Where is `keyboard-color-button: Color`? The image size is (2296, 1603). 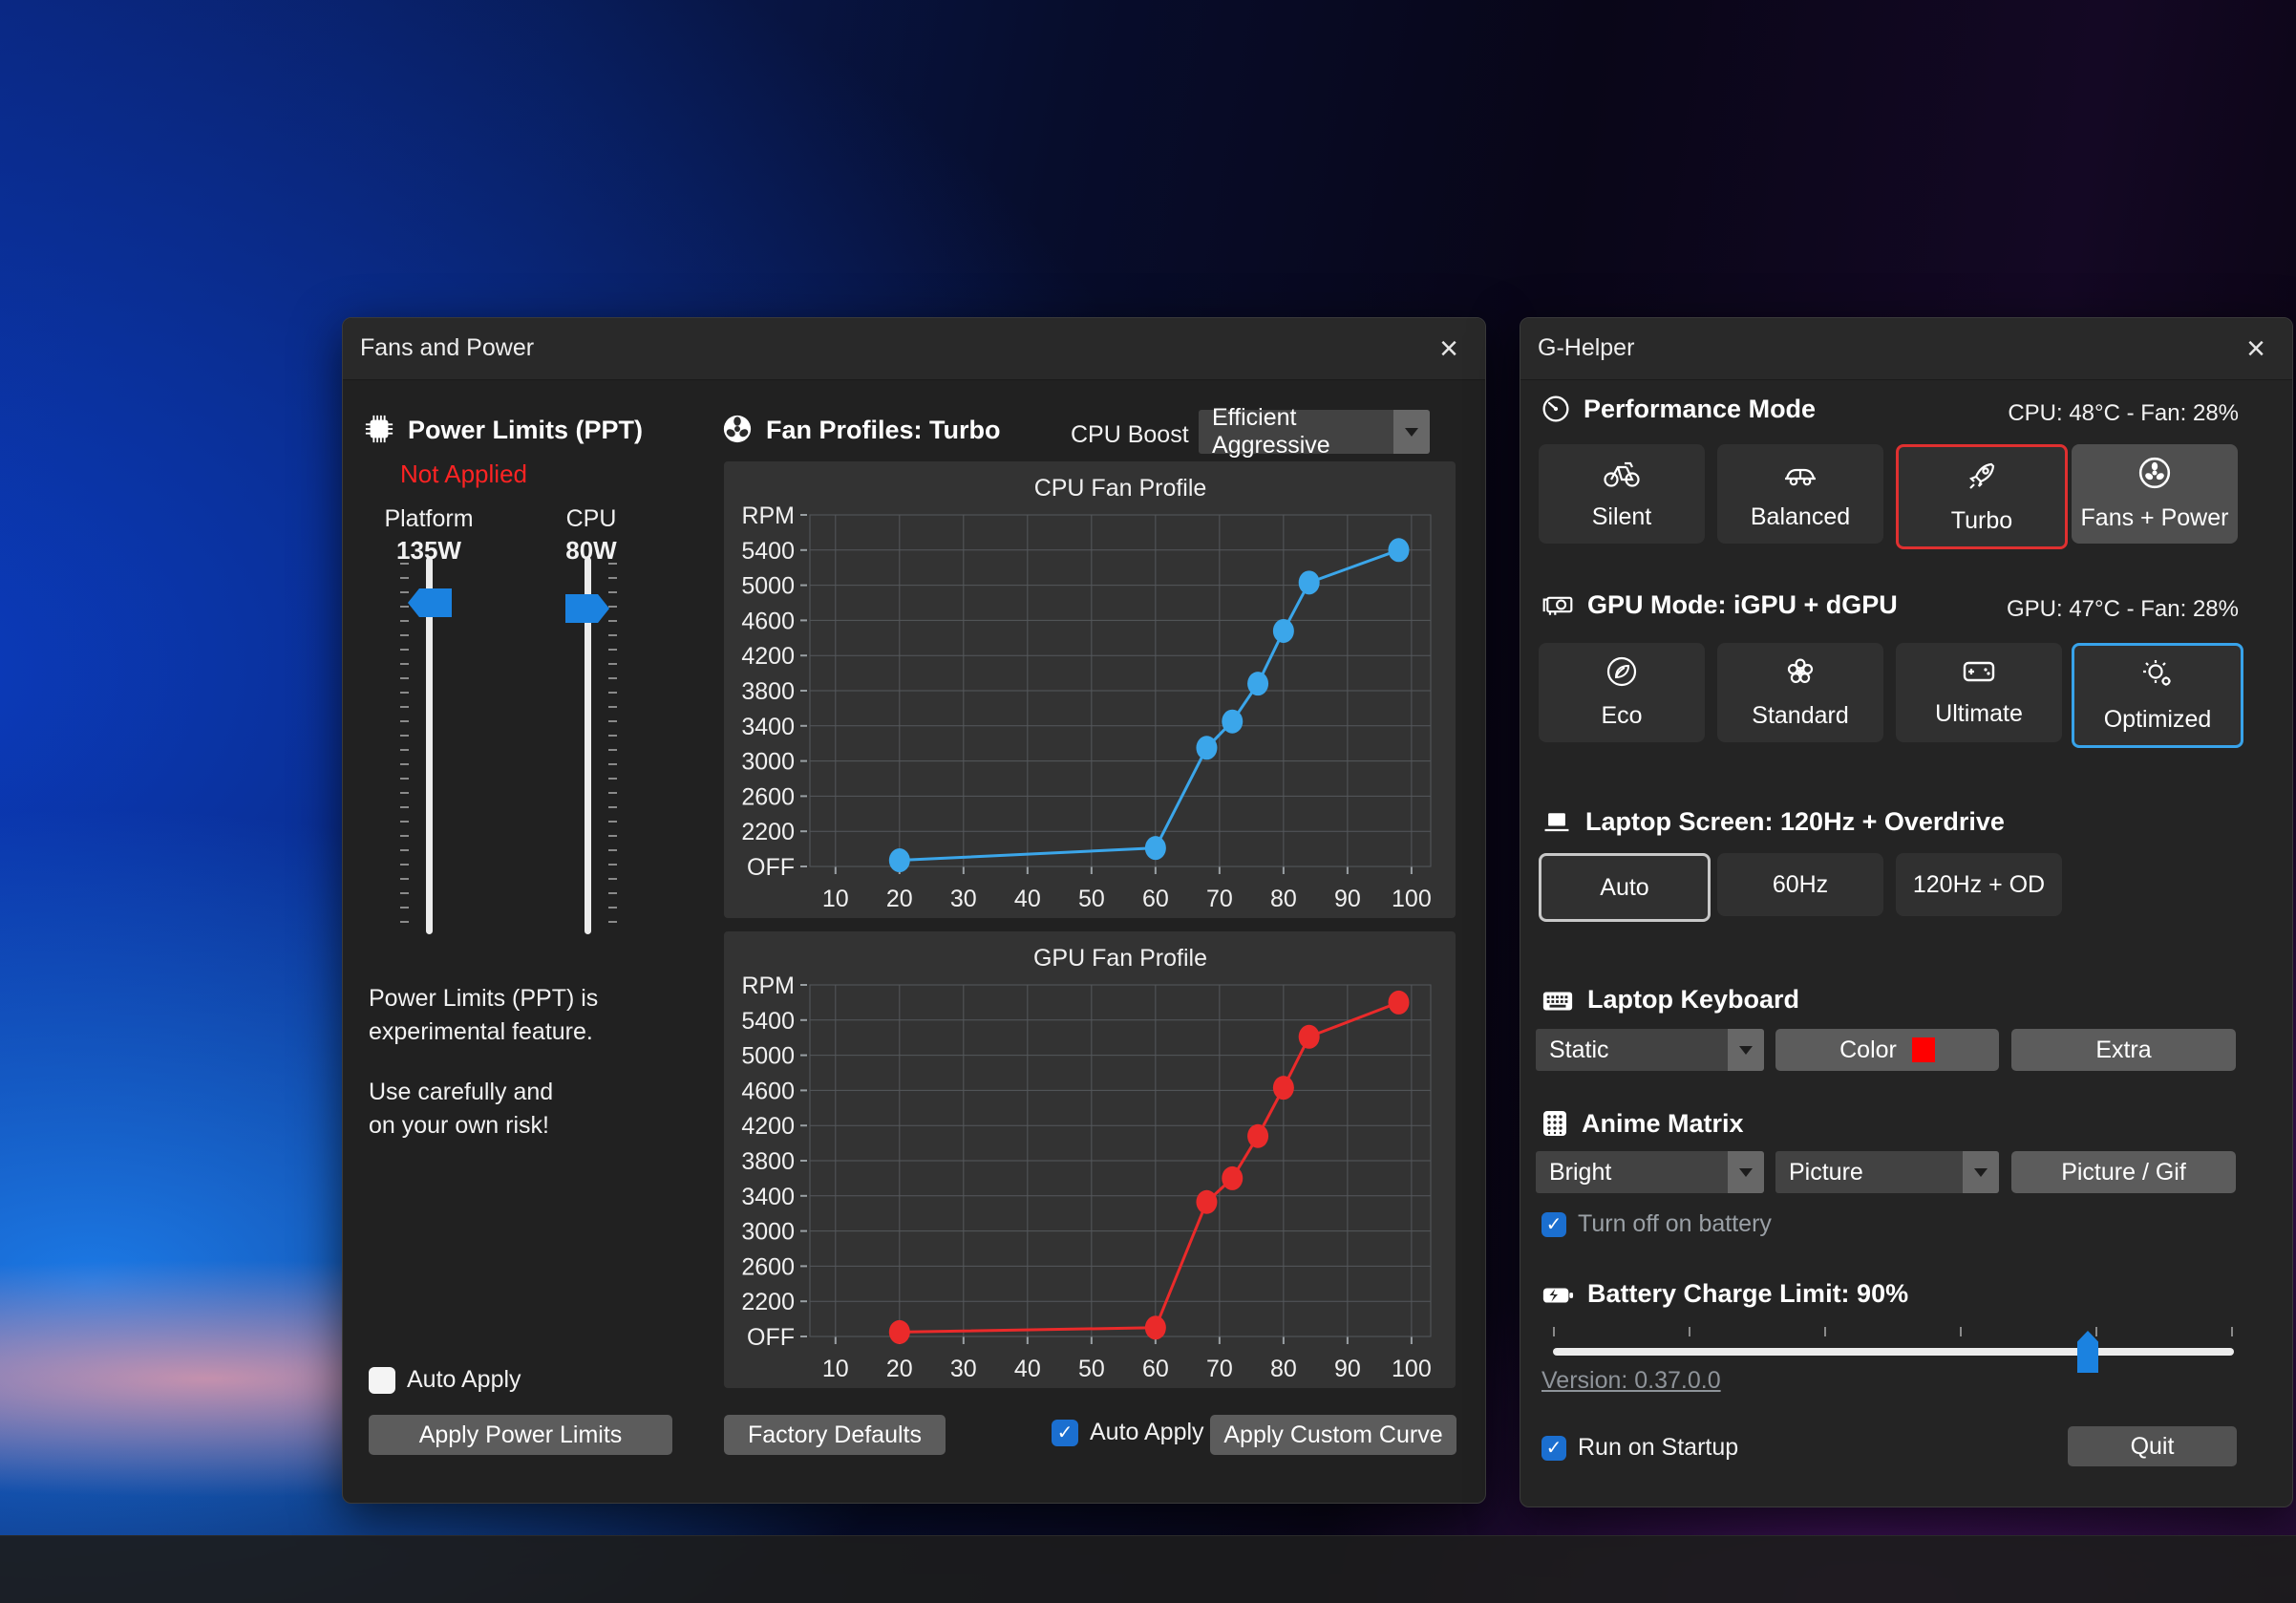
keyboard-color-button: Color is located at coordinates (1887, 1050).